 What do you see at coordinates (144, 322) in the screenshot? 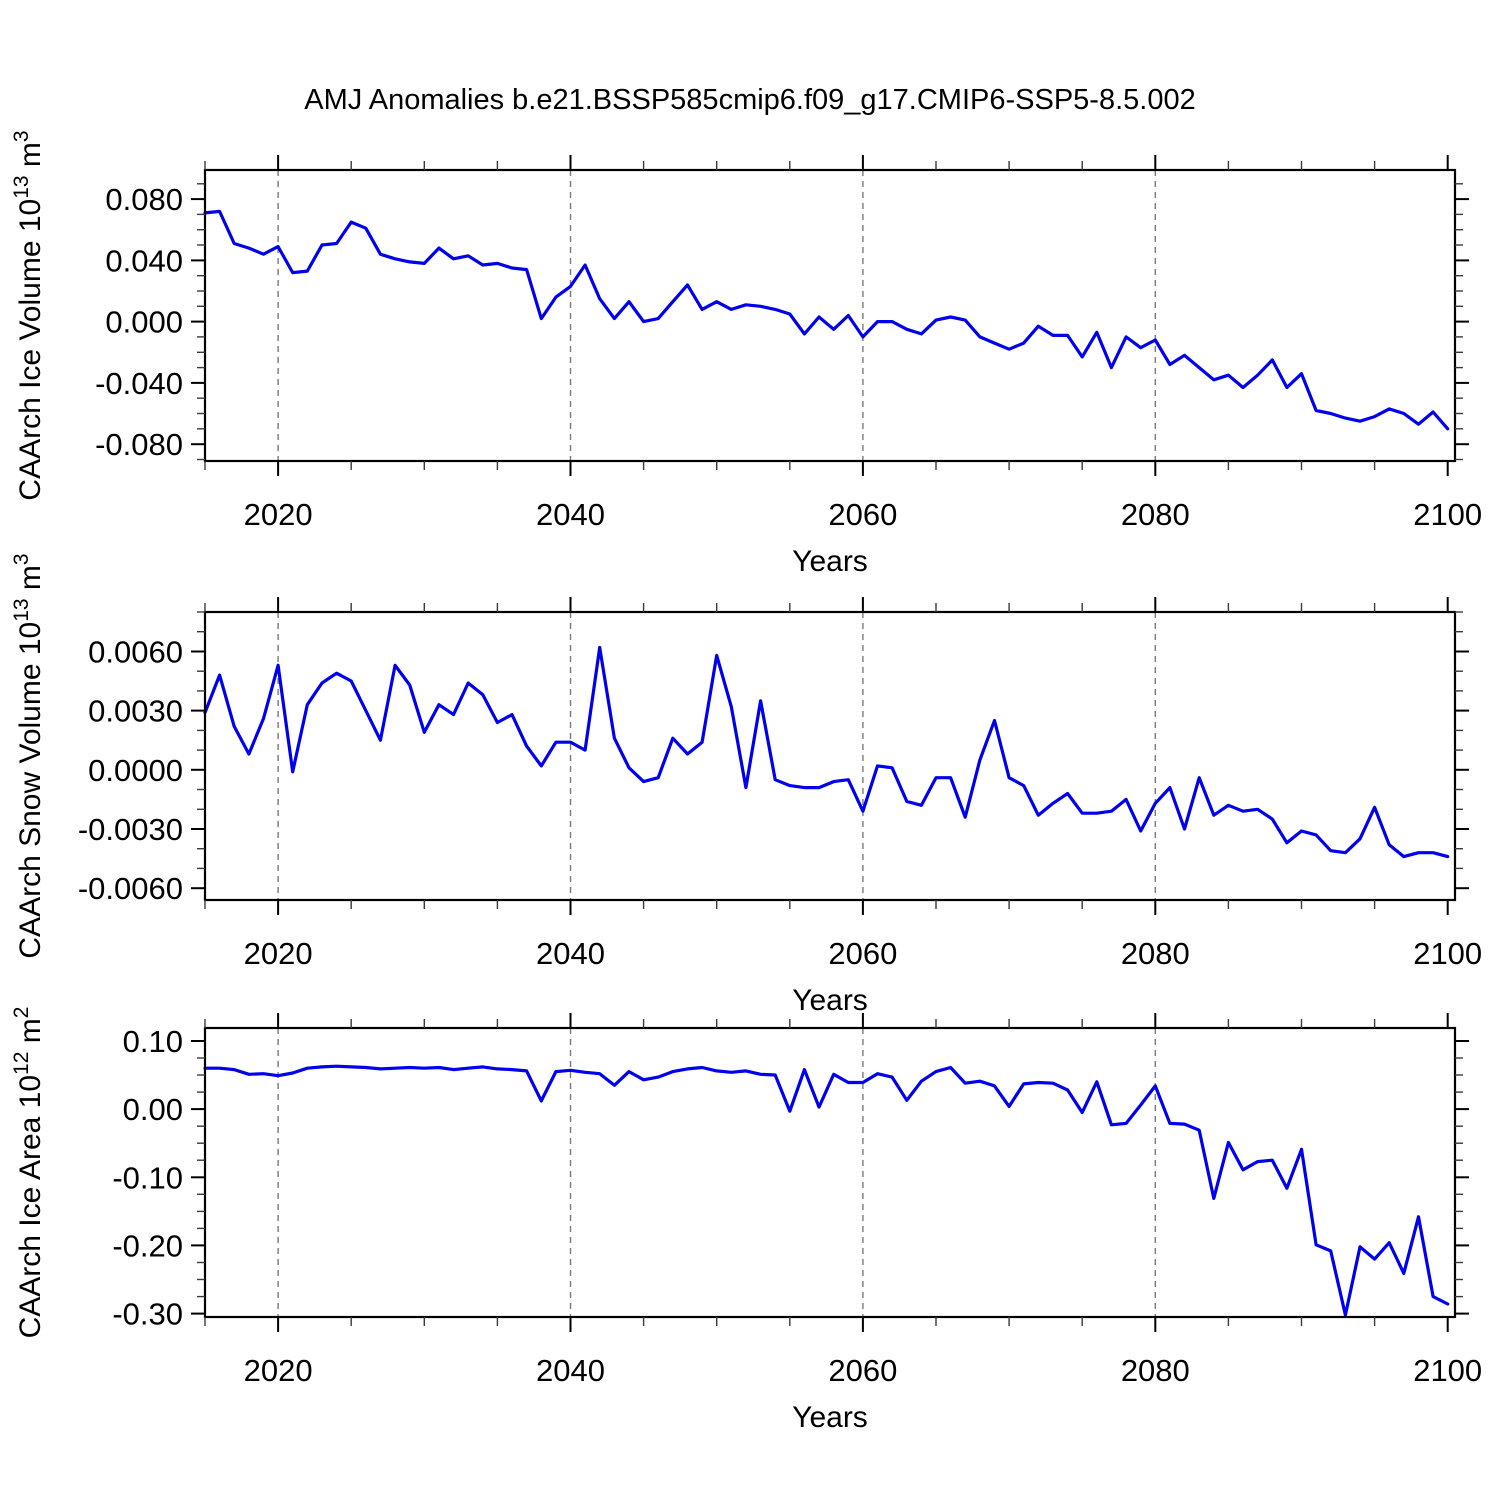
I see `ice-volume-y-tick-label: 0.000` at bounding box center [144, 322].